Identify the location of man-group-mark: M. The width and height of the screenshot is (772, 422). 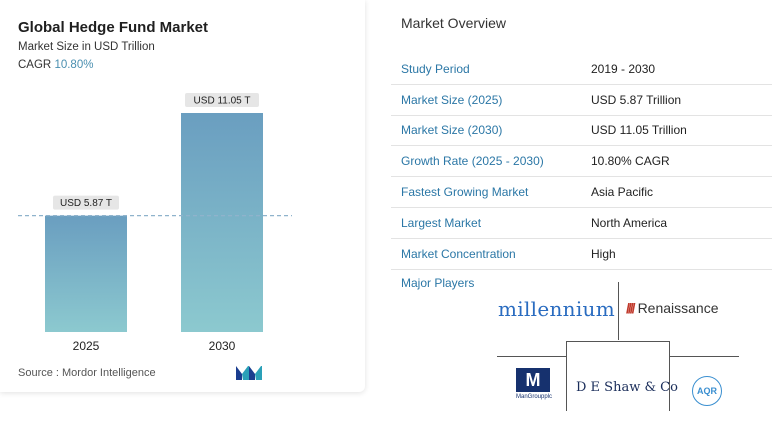
(533, 380).